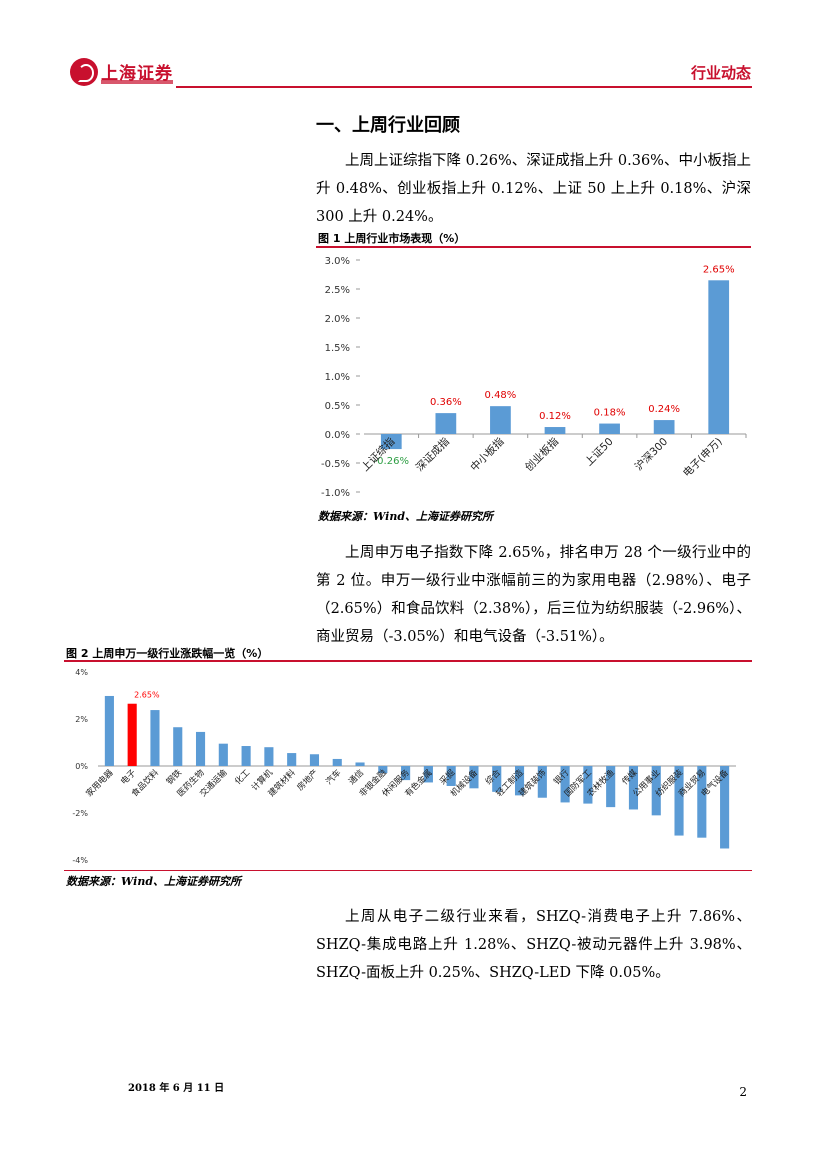 The height and width of the screenshot is (1169, 827). Describe the element at coordinates (308, 780) in the screenshot. I see `x-tick-label: 房地产` at that location.